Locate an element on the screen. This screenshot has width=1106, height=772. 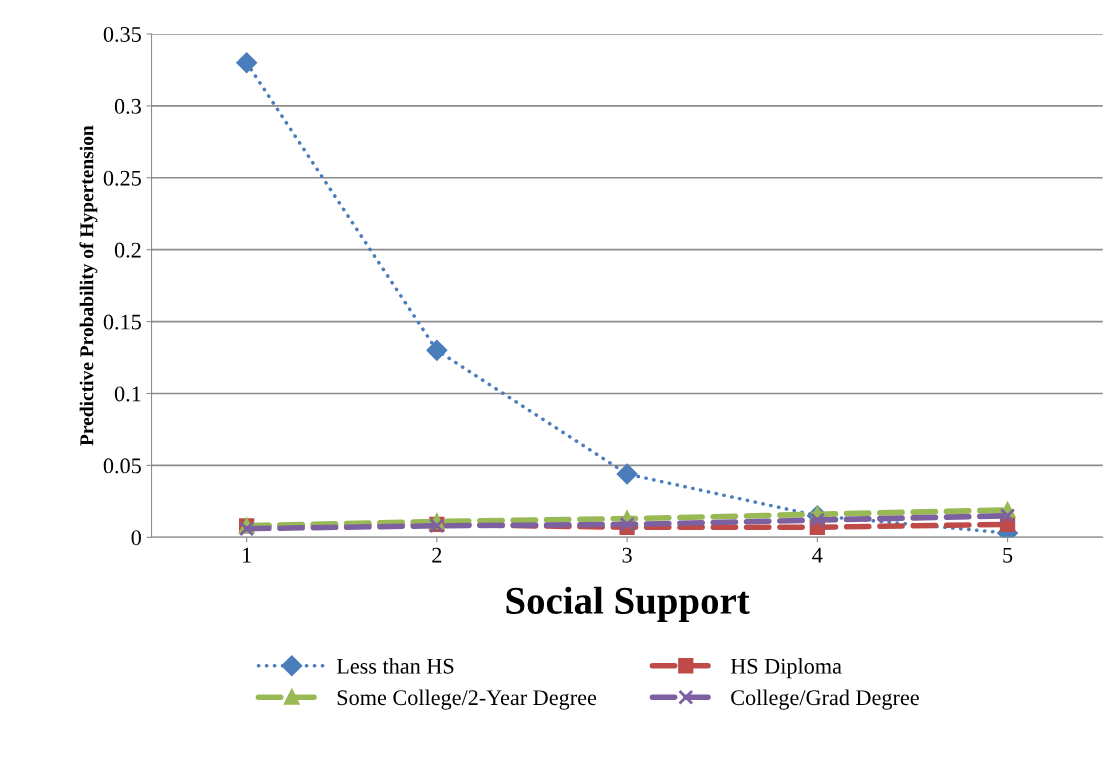
y-tick-label: 0.35 is located at coordinates (122, 34).